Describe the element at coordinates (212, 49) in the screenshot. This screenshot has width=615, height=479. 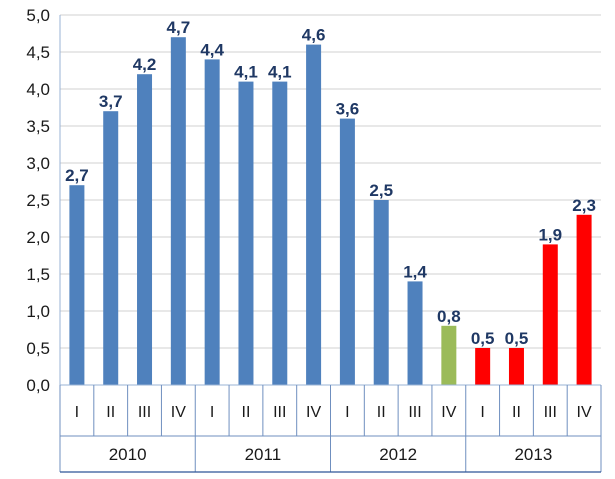
I see `data-label: 4,4` at that location.